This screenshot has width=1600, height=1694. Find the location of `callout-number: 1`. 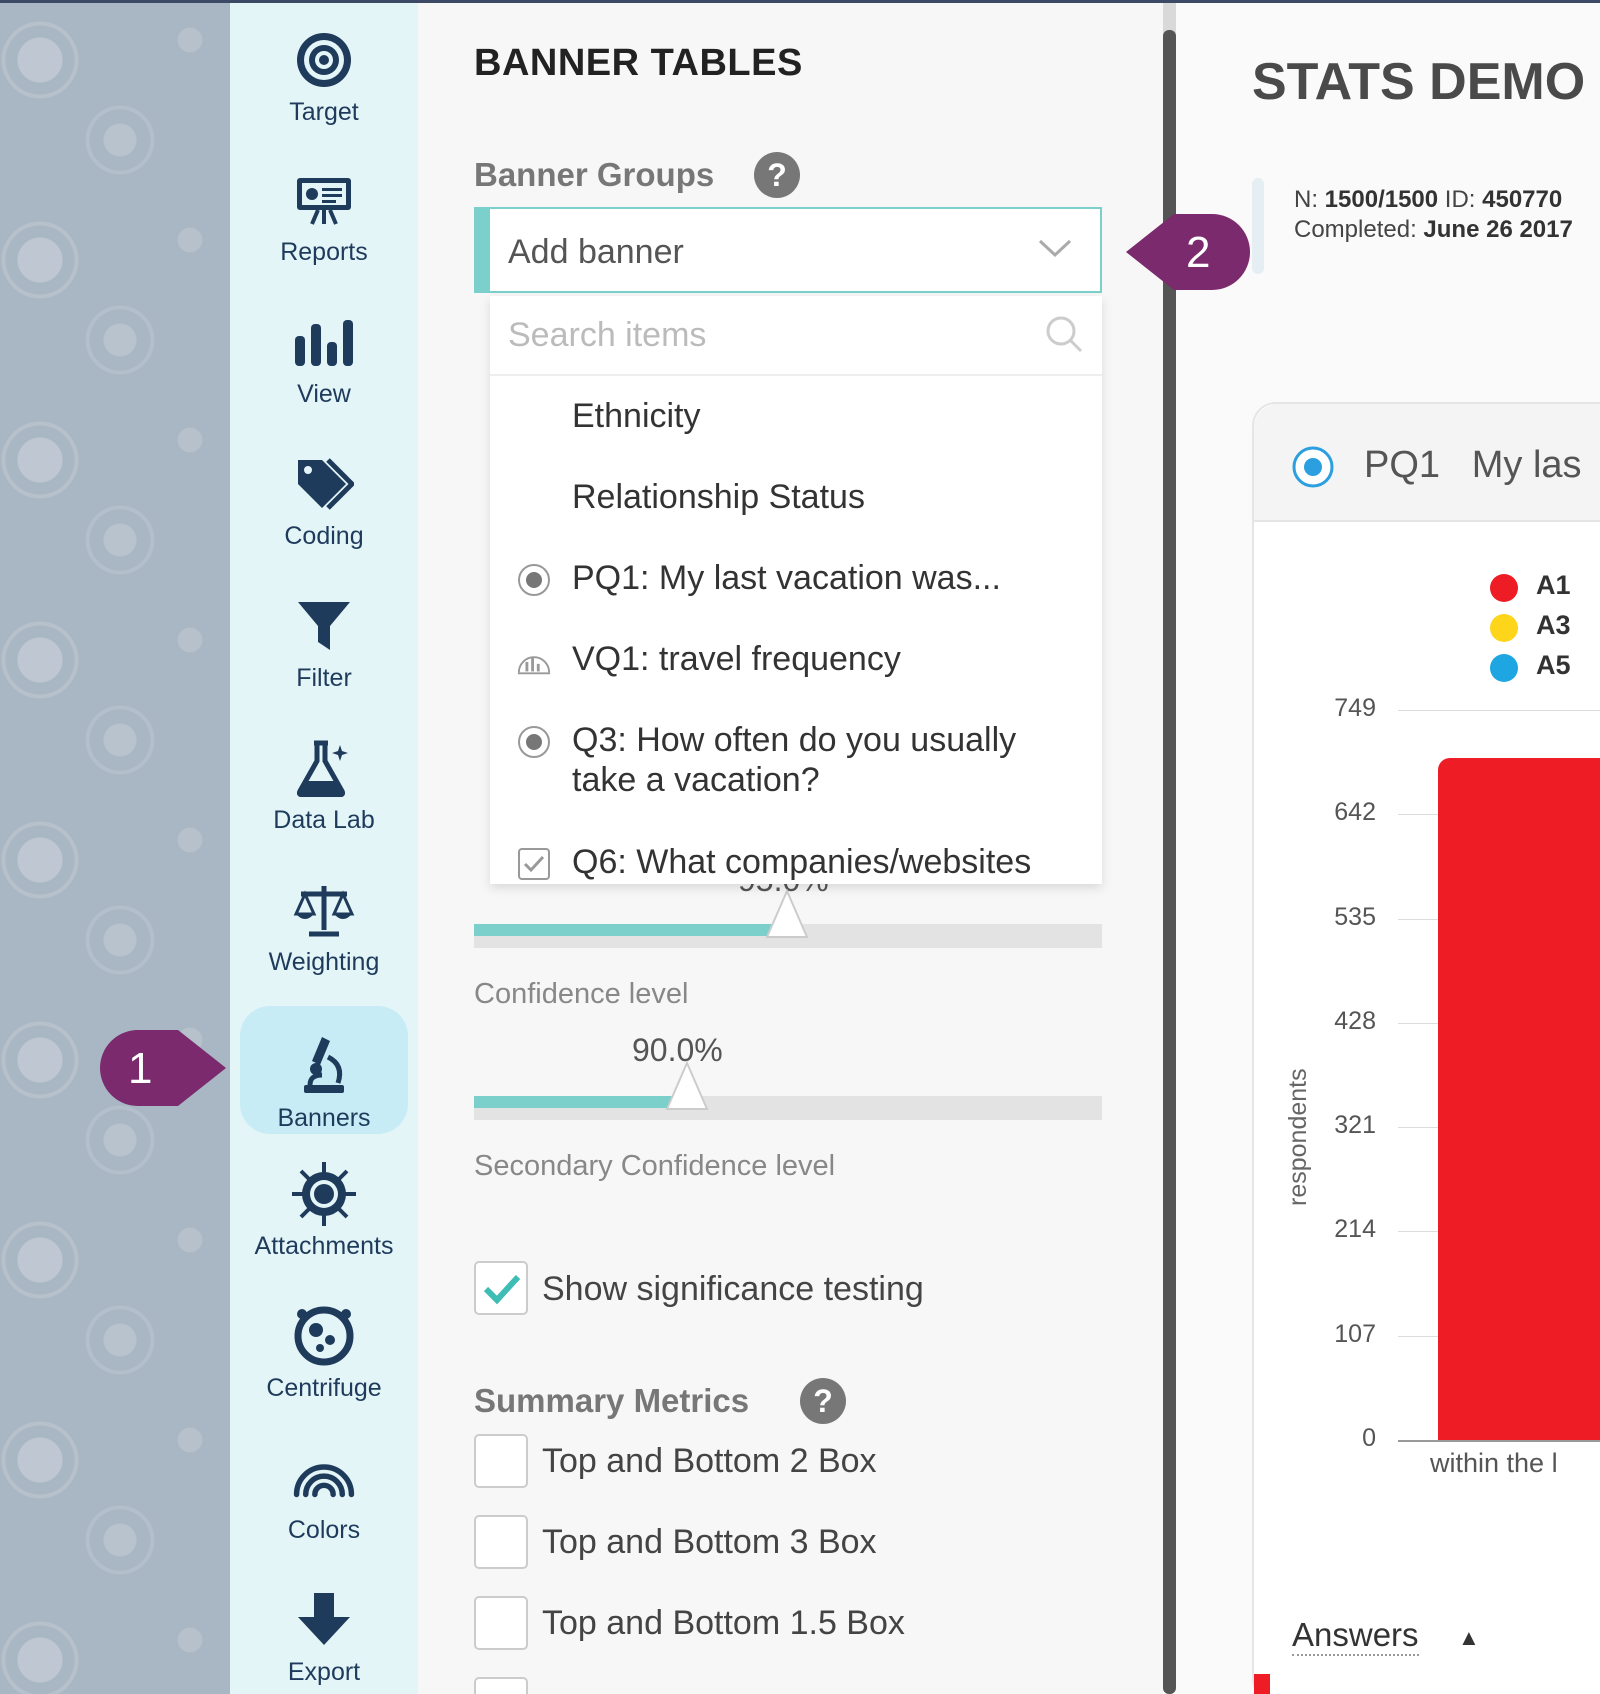

callout-number: 1 is located at coordinates (140, 1068).